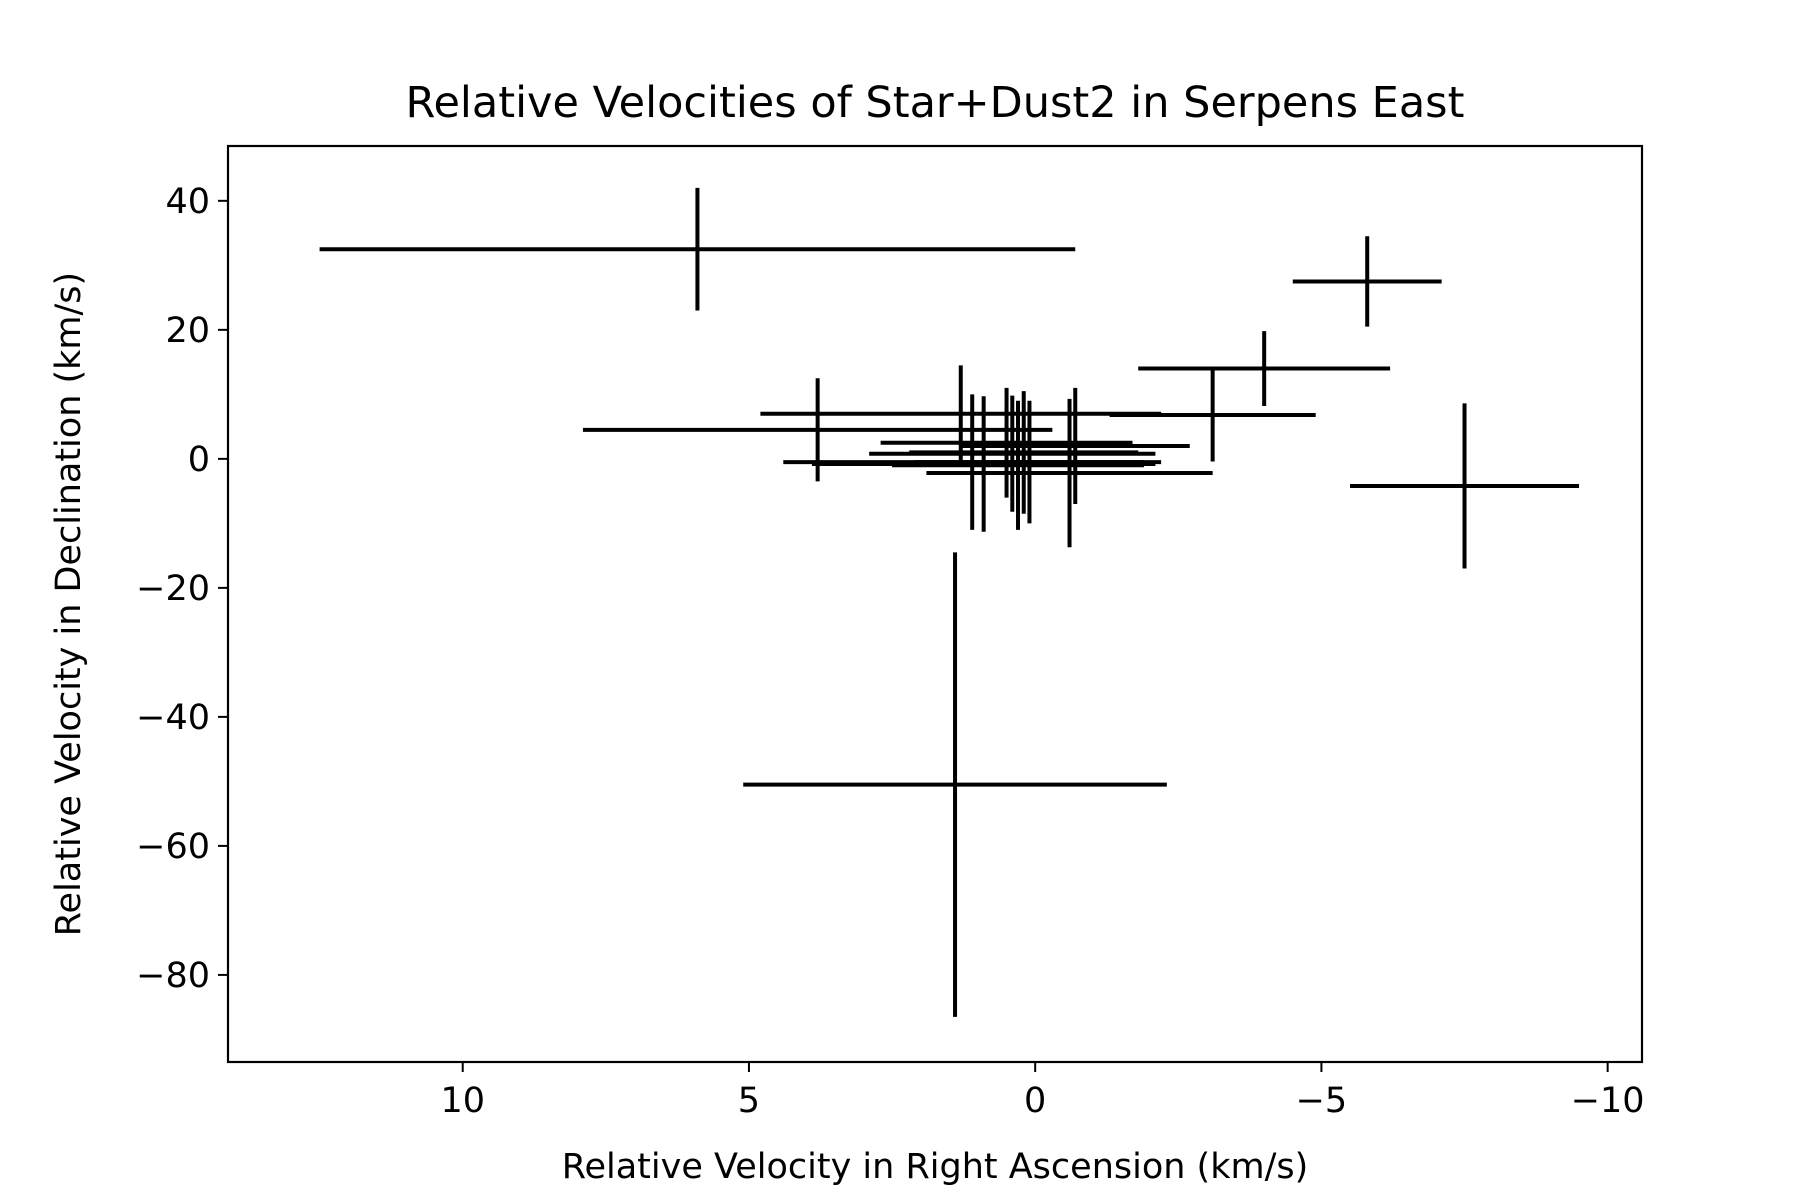  What do you see at coordinates (173, 718) in the screenshot?
I see `y-tick-label: −40` at bounding box center [173, 718].